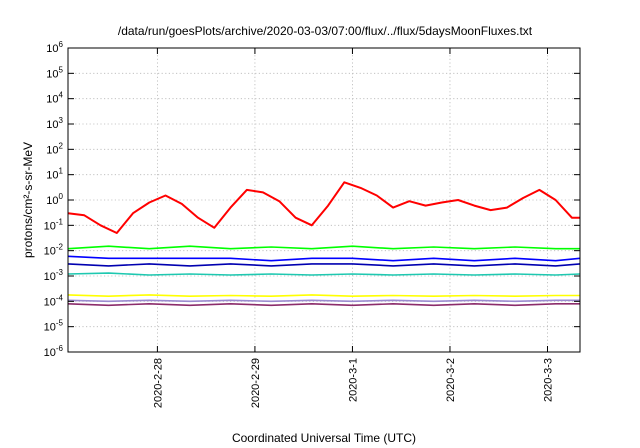 This screenshot has width=640, height=448. I want to click on y-tick-label: 10⁵, so click(54, 72).